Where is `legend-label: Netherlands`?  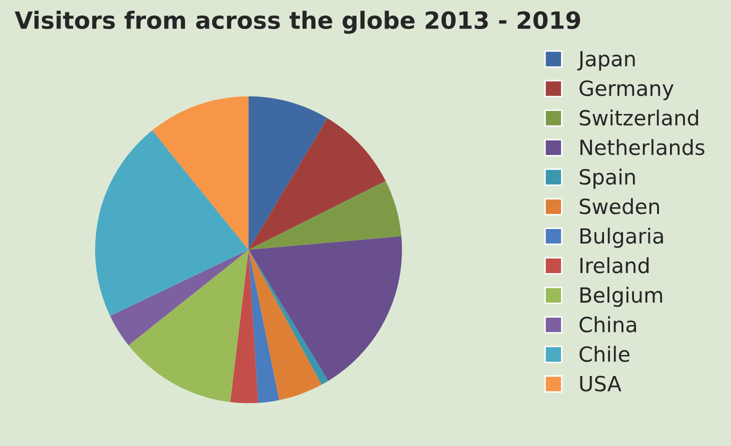 legend-label: Netherlands is located at coordinates (642, 147).